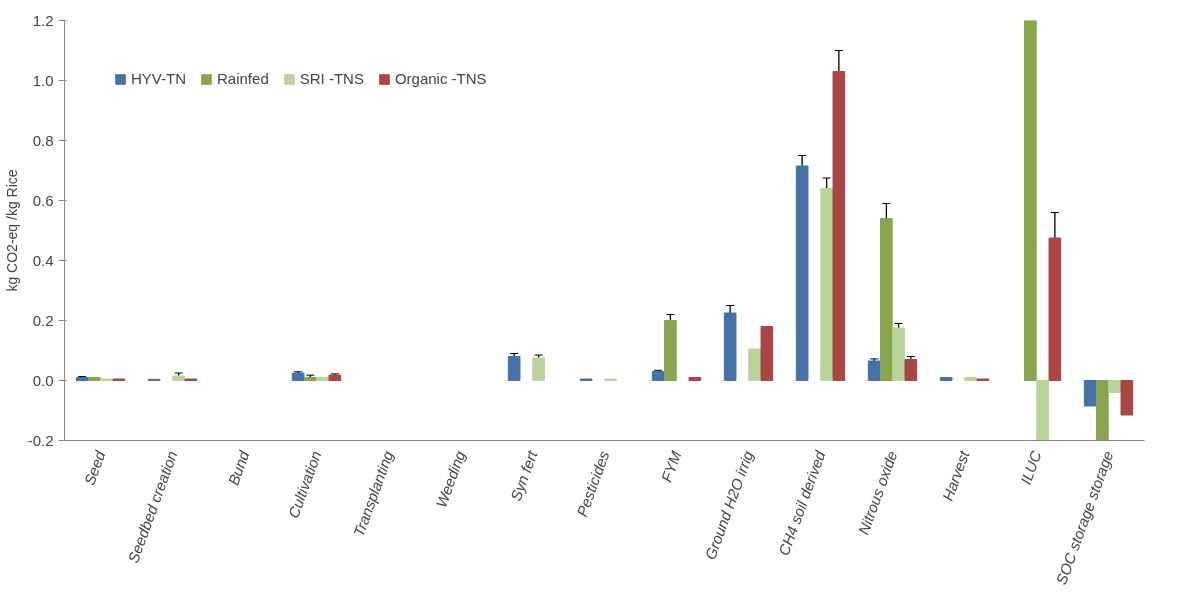  Describe the element at coordinates (43, 260) in the screenshot. I see `y-tick-label: 0.4` at that location.